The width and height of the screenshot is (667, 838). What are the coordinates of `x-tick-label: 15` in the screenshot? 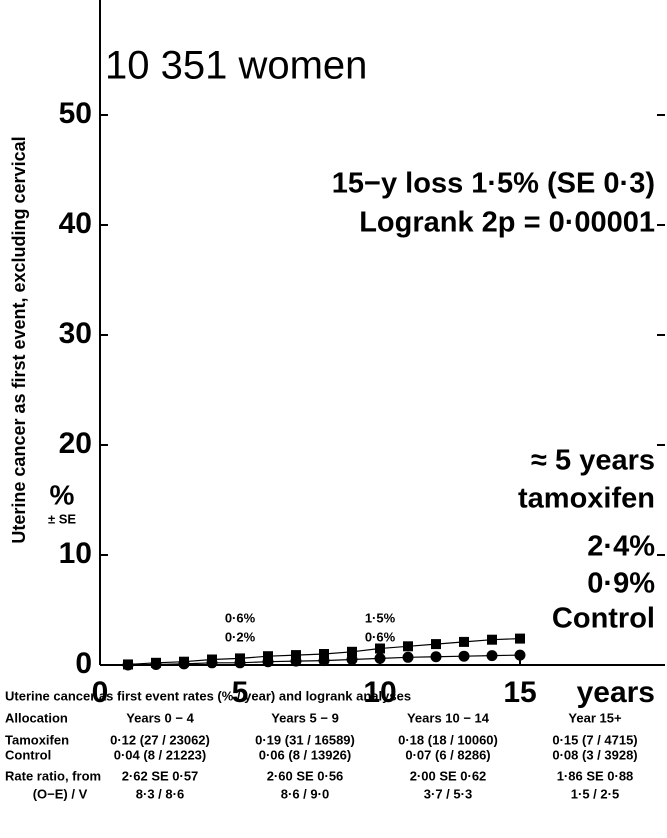 It's located at (519, 692).